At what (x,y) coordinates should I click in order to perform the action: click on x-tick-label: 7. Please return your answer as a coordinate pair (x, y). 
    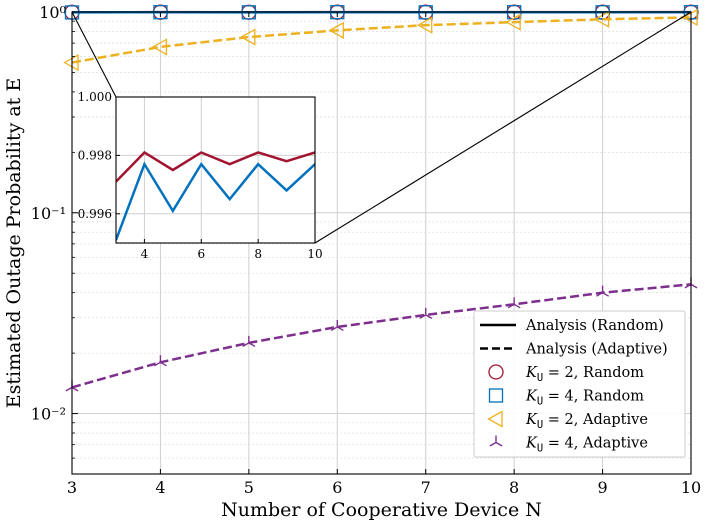
    Looking at the image, I should click on (426, 487).